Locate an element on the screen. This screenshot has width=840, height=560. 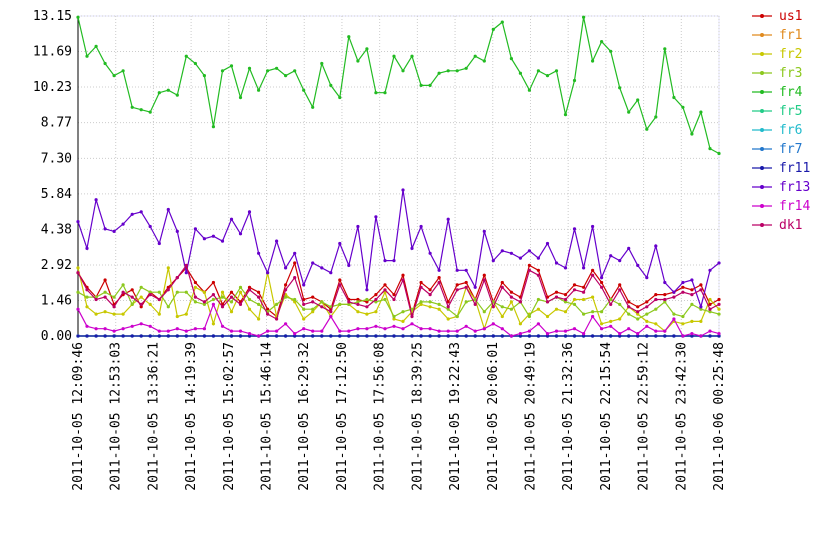
x-tick-label: 2011-10-05 13:36:21 is located at coordinates (153, 416).